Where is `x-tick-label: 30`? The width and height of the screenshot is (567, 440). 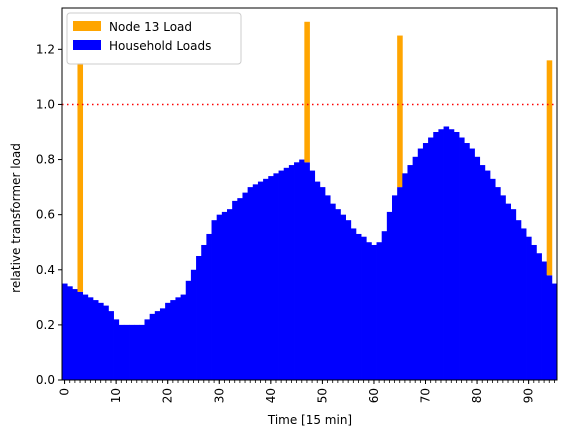
x-tick-label: 30 is located at coordinates (219, 395).